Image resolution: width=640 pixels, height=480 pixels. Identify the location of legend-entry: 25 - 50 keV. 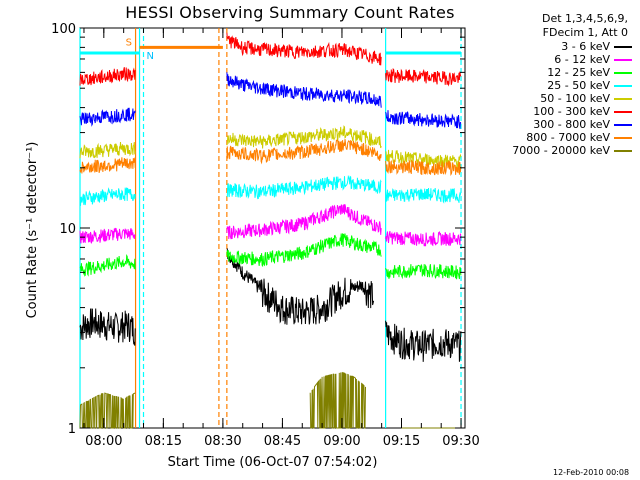
(556, 85).